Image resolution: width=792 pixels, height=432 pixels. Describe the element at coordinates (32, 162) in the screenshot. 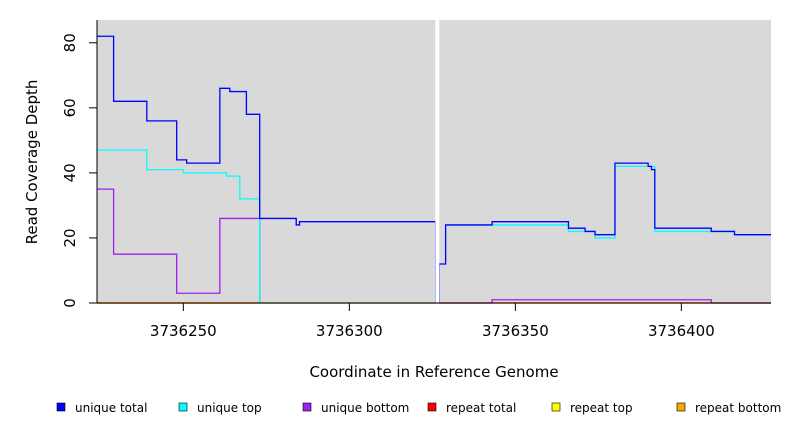

I see `y-axis-title: Read Coverage Depth` at that location.